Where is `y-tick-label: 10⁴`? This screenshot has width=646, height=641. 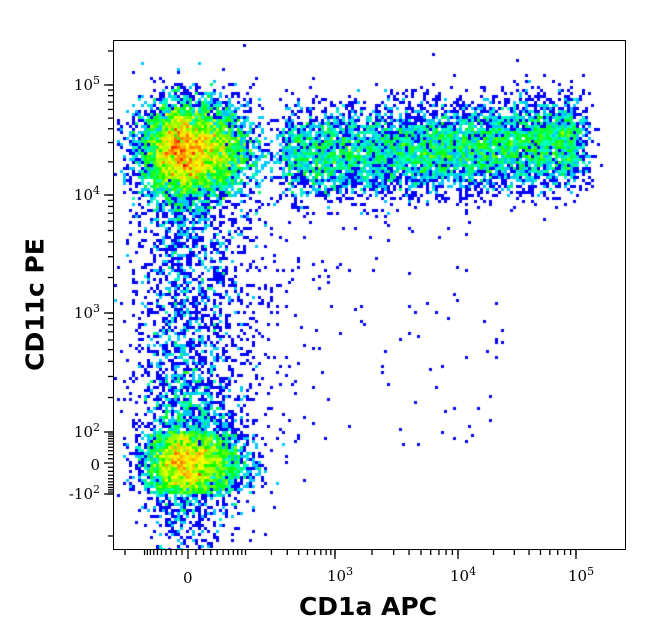
y-tick-label: 10⁴ is located at coordinates (86, 194).